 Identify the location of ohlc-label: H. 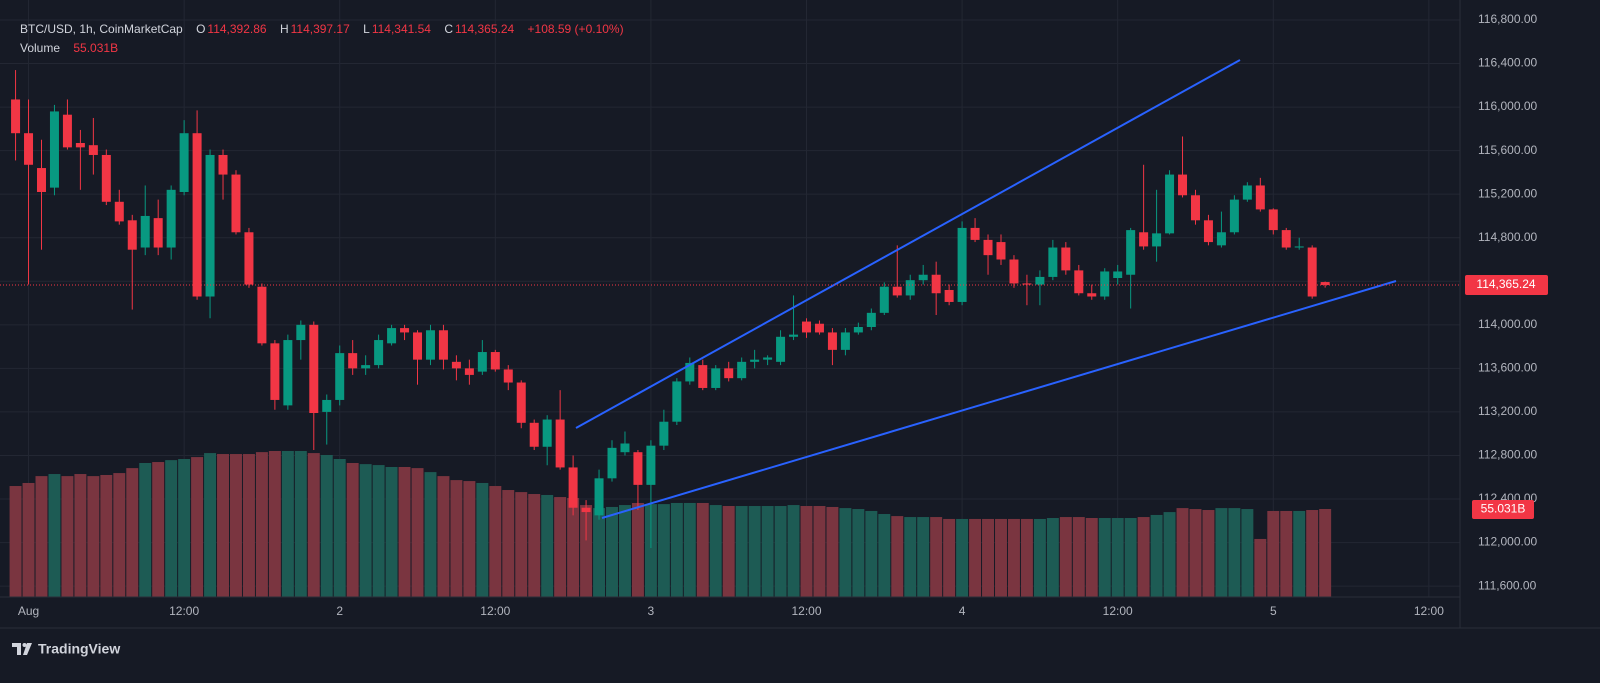
(284, 29).